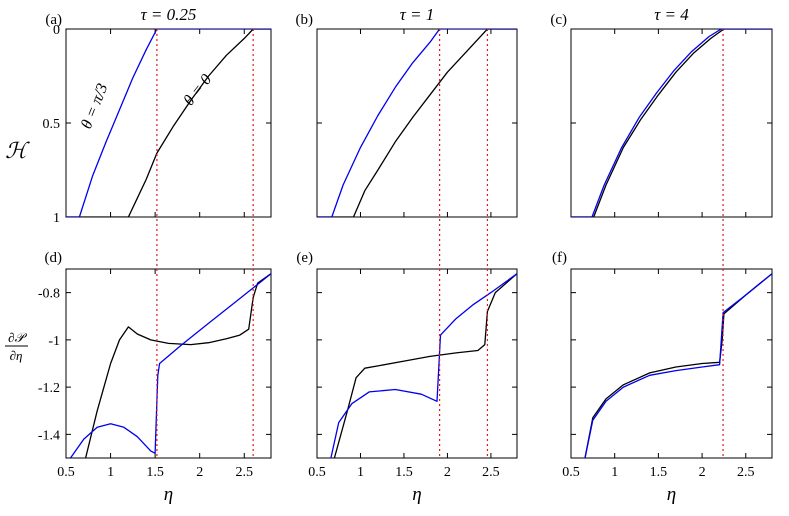 The width and height of the screenshot is (789, 516). I want to click on y-axis-label-numerator: ∂𝒫, so click(17, 337).